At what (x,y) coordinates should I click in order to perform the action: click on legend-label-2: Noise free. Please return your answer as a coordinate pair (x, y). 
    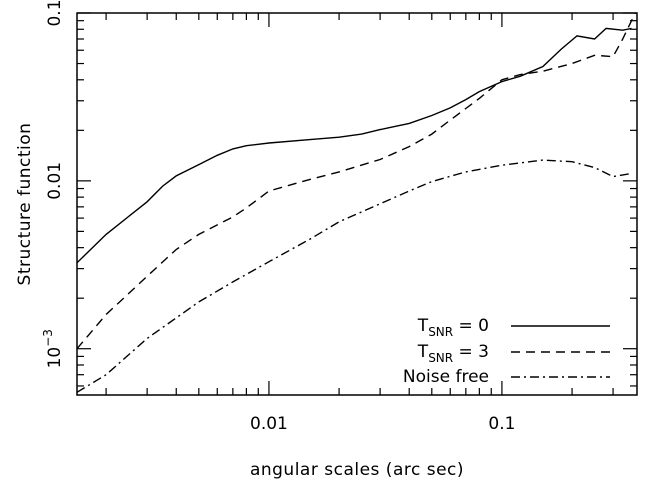
    Looking at the image, I should click on (446, 377).